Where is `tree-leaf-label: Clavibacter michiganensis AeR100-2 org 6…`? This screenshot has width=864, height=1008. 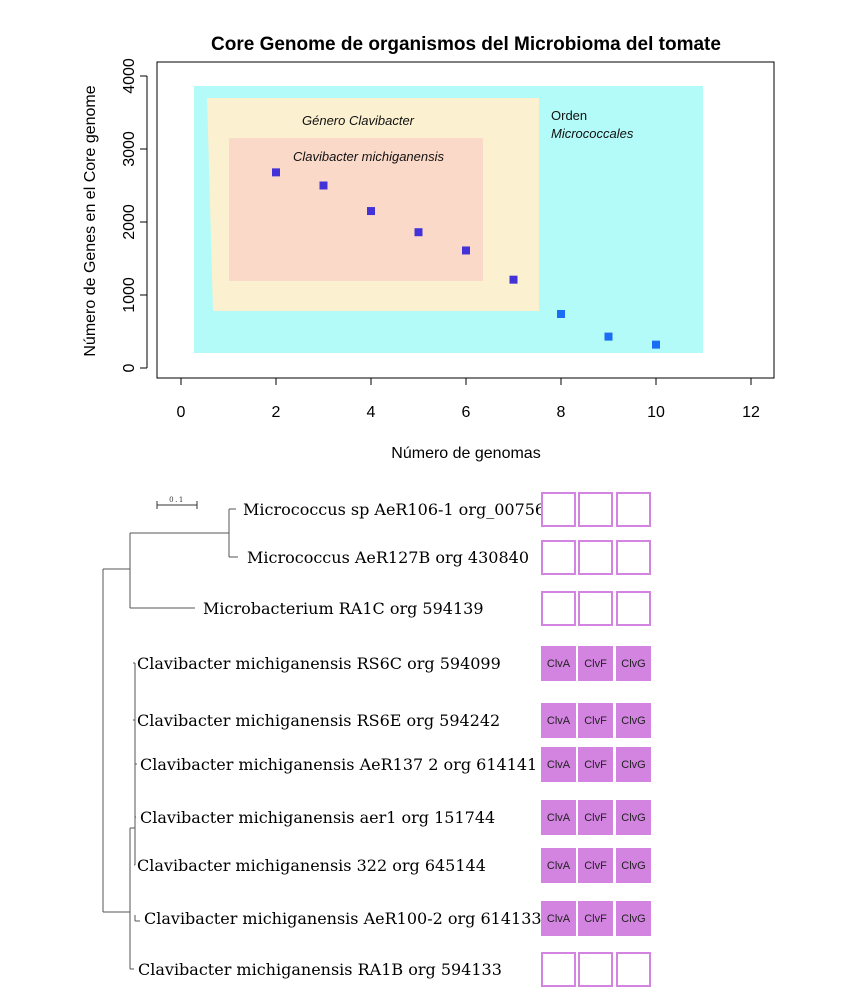 tree-leaf-label: Clavibacter michiganensis AeR100-2 org 6… is located at coordinates (343, 918).